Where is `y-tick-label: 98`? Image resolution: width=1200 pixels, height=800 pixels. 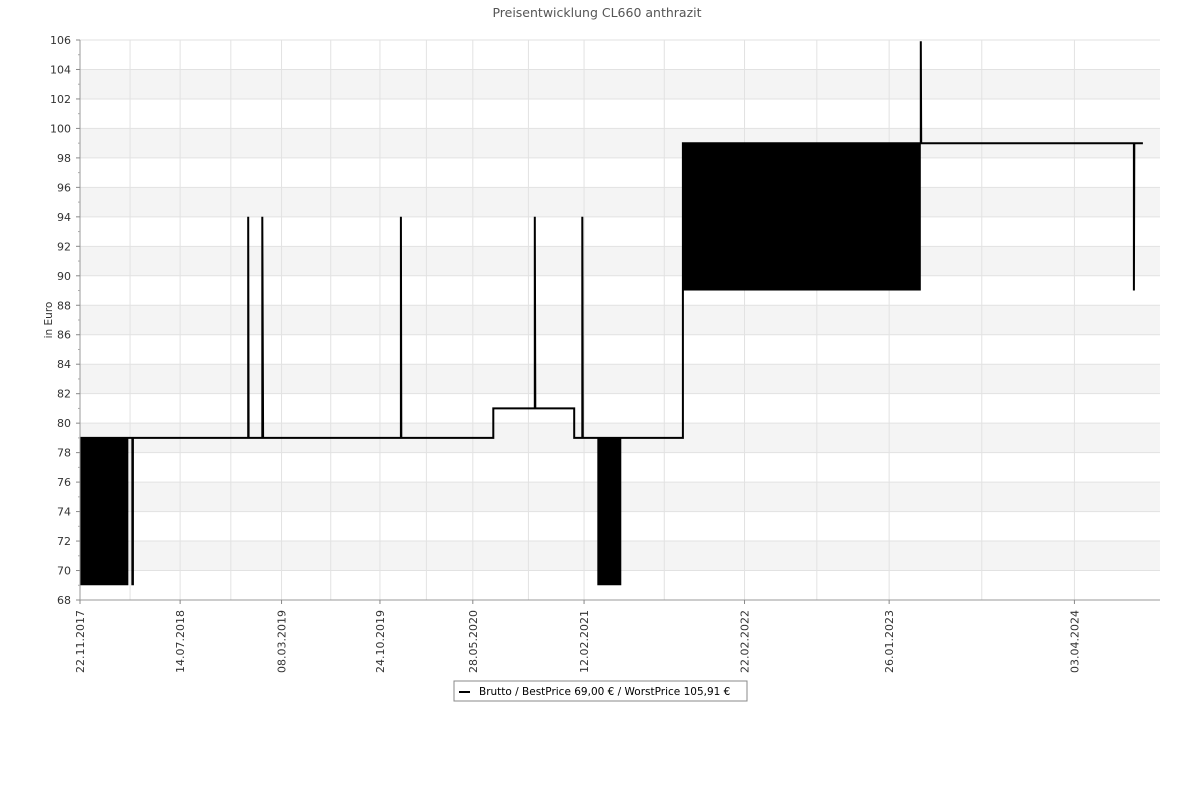
y-tick-label: 98 is located at coordinates (64, 158).